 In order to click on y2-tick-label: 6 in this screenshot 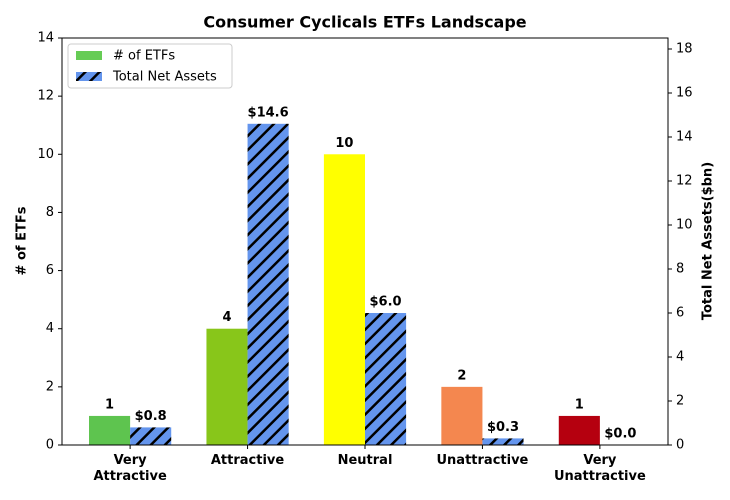, I will do `click(680, 313)`.